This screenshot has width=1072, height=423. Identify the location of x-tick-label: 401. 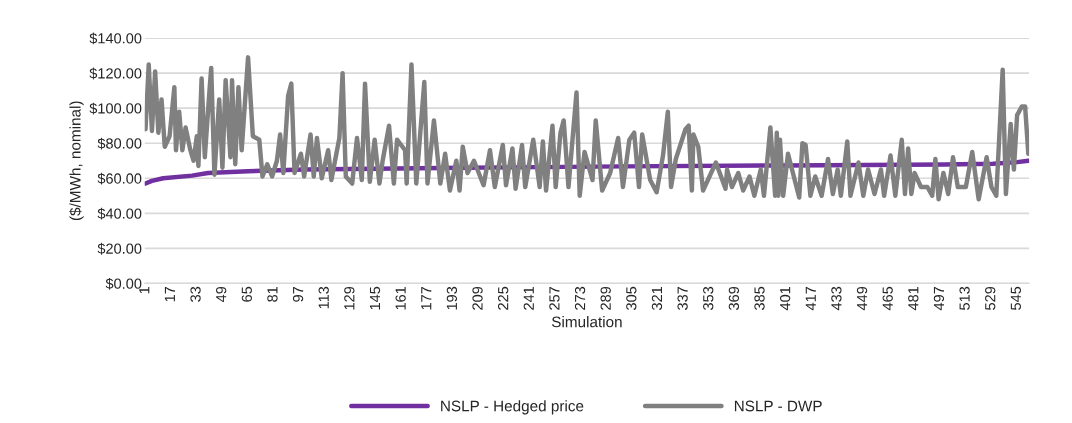
(785, 298).